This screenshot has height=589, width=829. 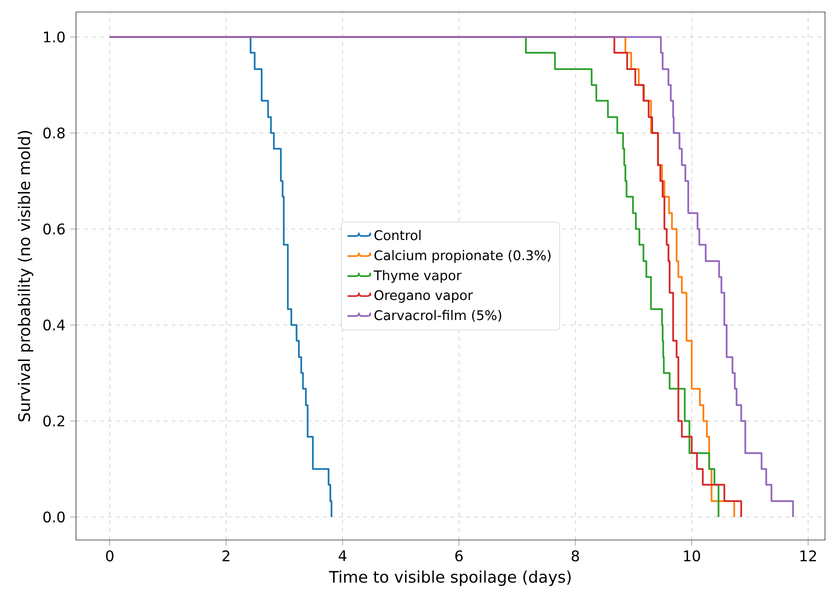 I want to click on legend-label: Control, so click(x=397, y=235).